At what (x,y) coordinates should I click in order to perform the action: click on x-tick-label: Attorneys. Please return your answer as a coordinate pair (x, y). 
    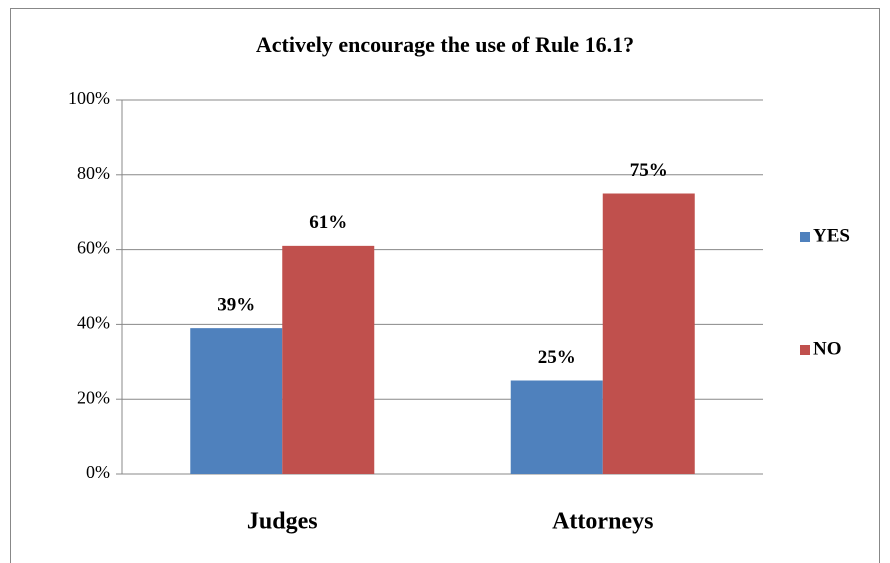
    Looking at the image, I should click on (602, 522).